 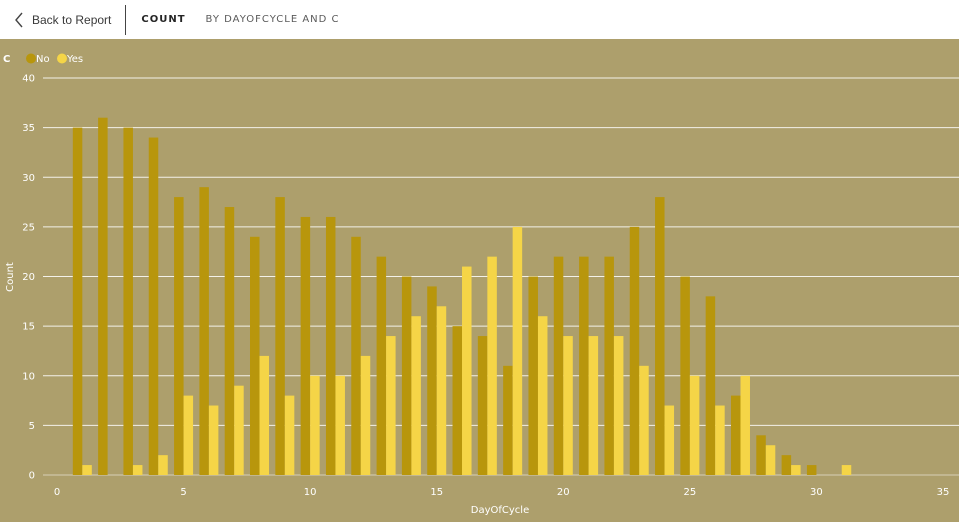 I want to click on x-tick-label: 0, so click(x=57, y=492).